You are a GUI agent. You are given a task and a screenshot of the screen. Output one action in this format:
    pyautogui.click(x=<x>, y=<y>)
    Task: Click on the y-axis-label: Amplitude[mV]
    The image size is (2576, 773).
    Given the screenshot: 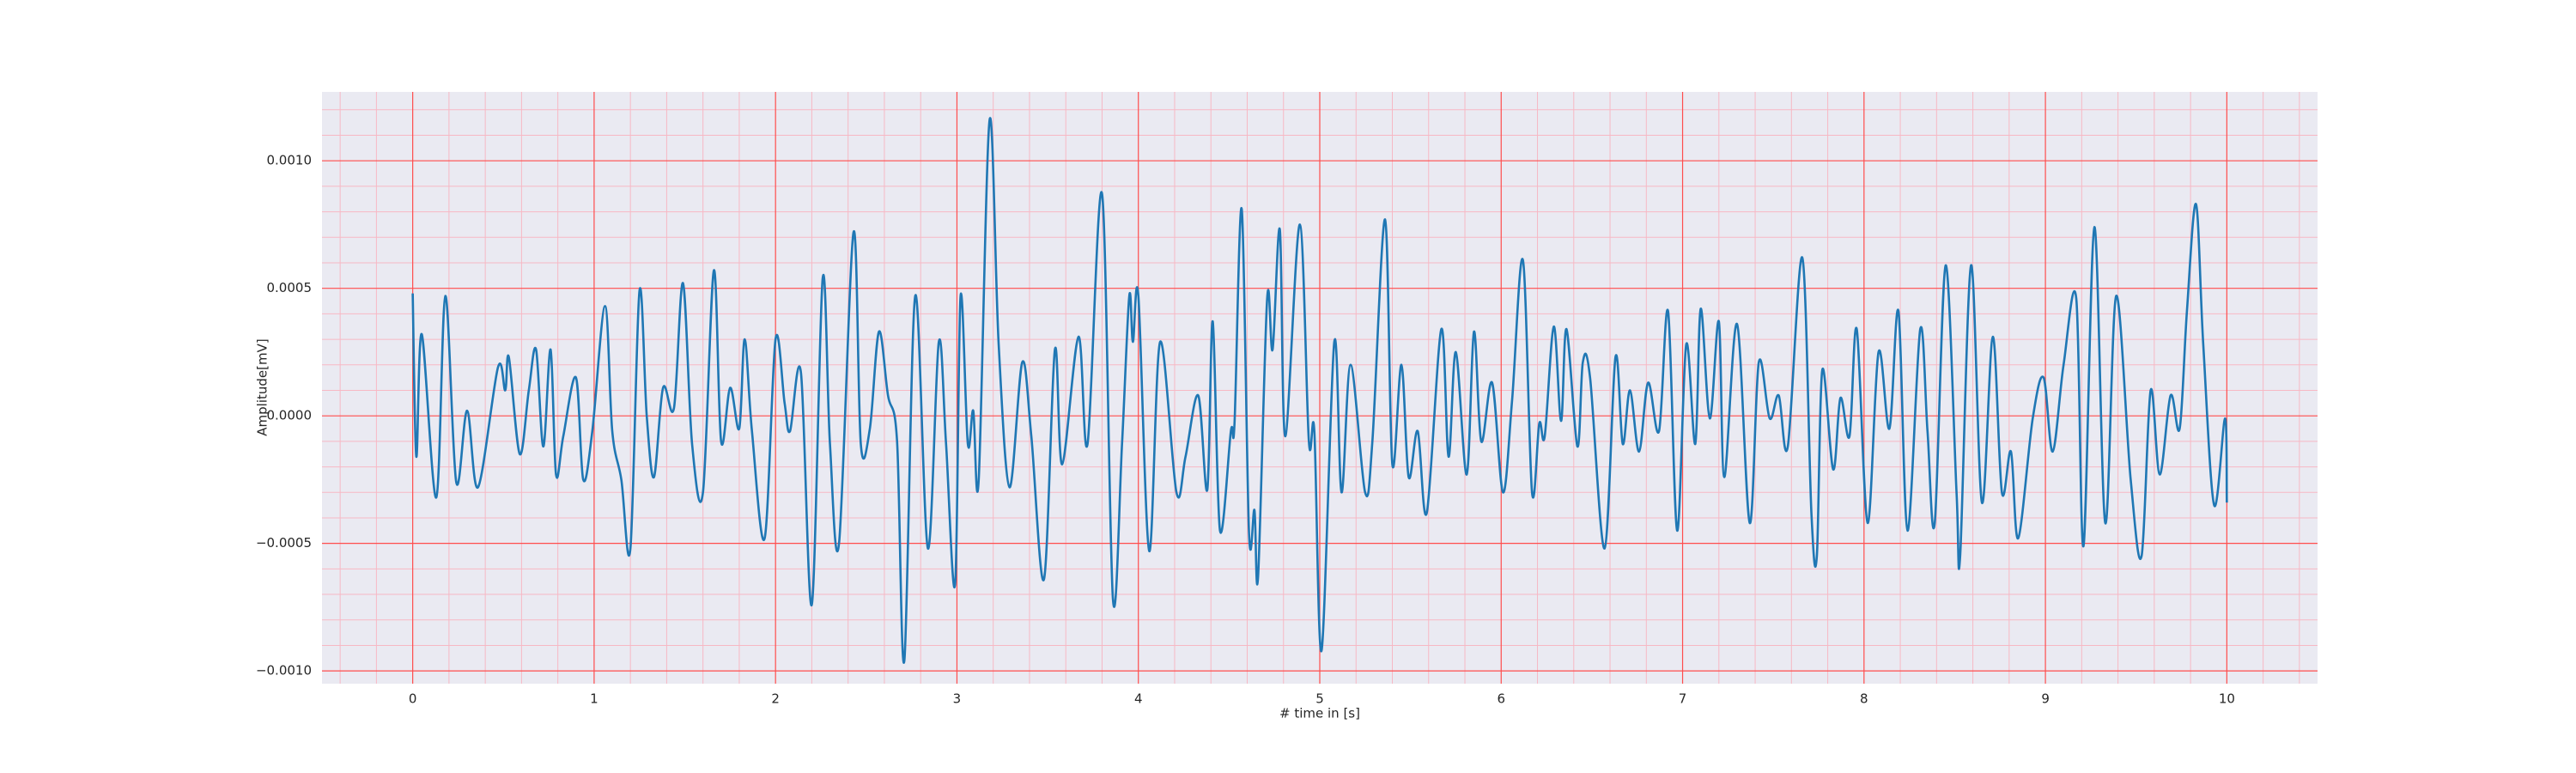 What is the action you would take?
    pyautogui.click(x=262, y=386)
    